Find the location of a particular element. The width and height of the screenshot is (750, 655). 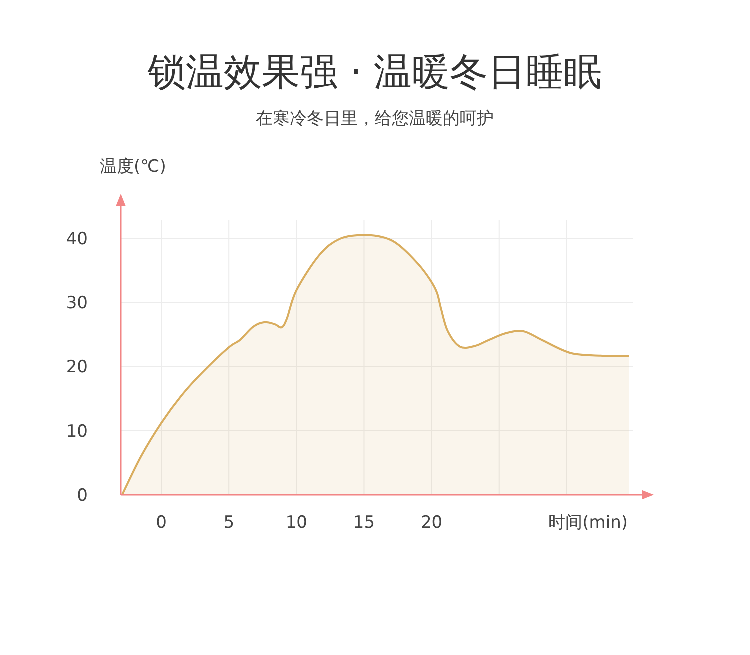

x-tick-label: 10 is located at coordinates (297, 523).